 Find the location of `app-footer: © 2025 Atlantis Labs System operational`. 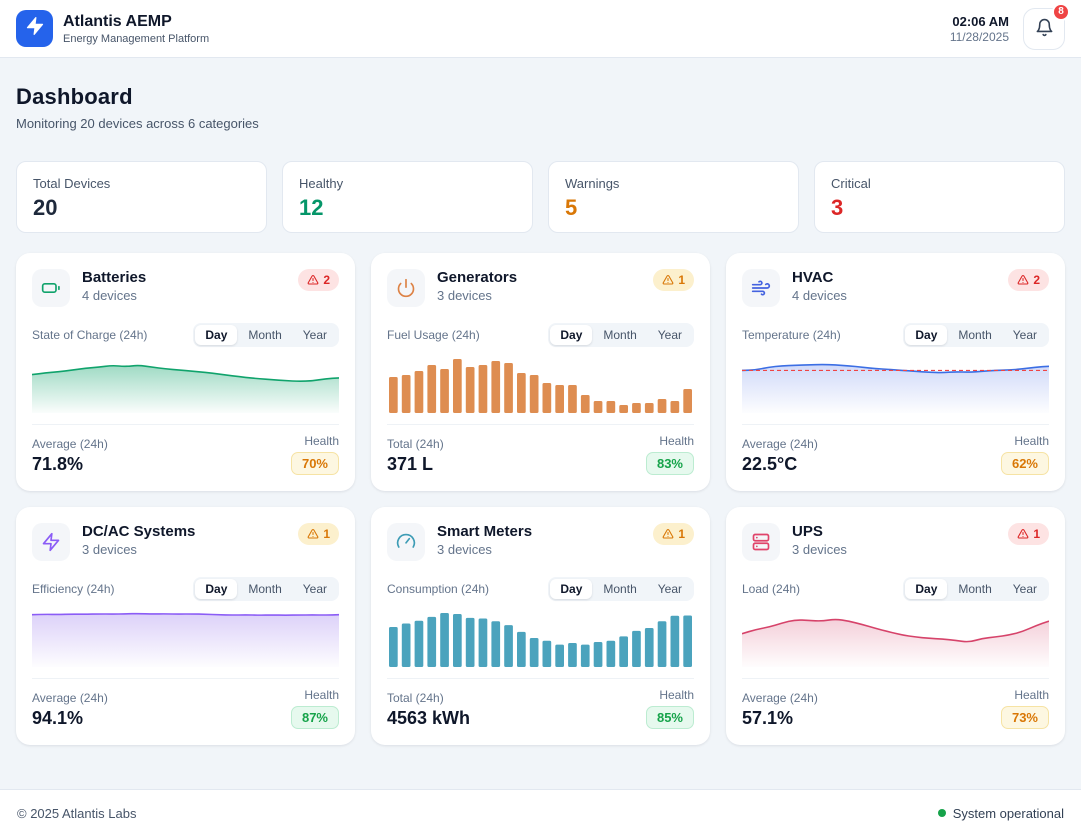

app-footer: © 2025 Atlantis Labs System operational is located at coordinates (540, 812).